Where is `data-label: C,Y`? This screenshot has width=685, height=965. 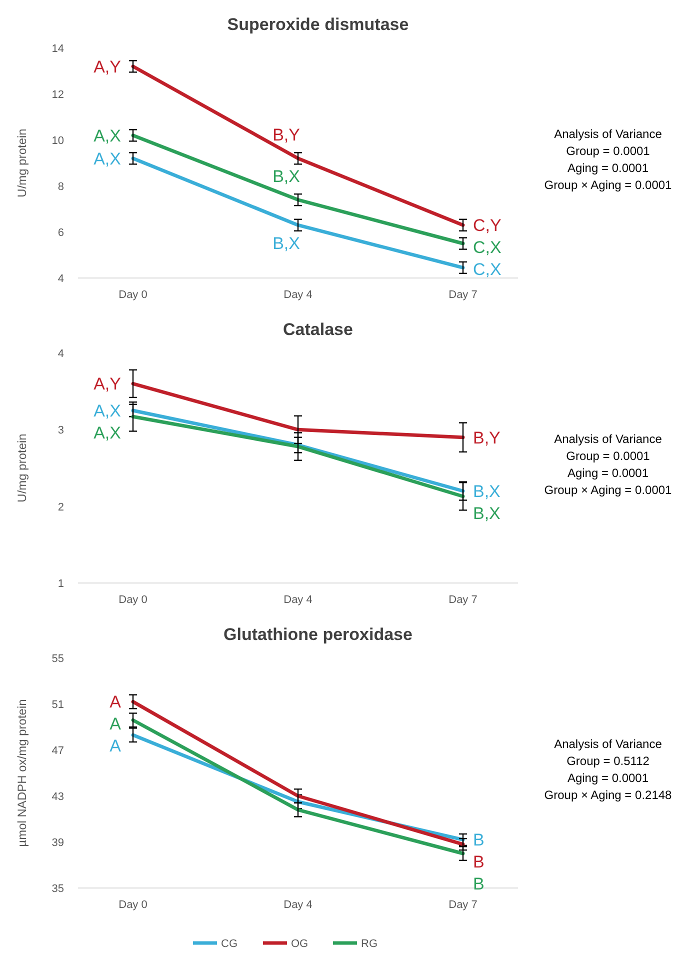
data-label: C,Y is located at coordinates (487, 226).